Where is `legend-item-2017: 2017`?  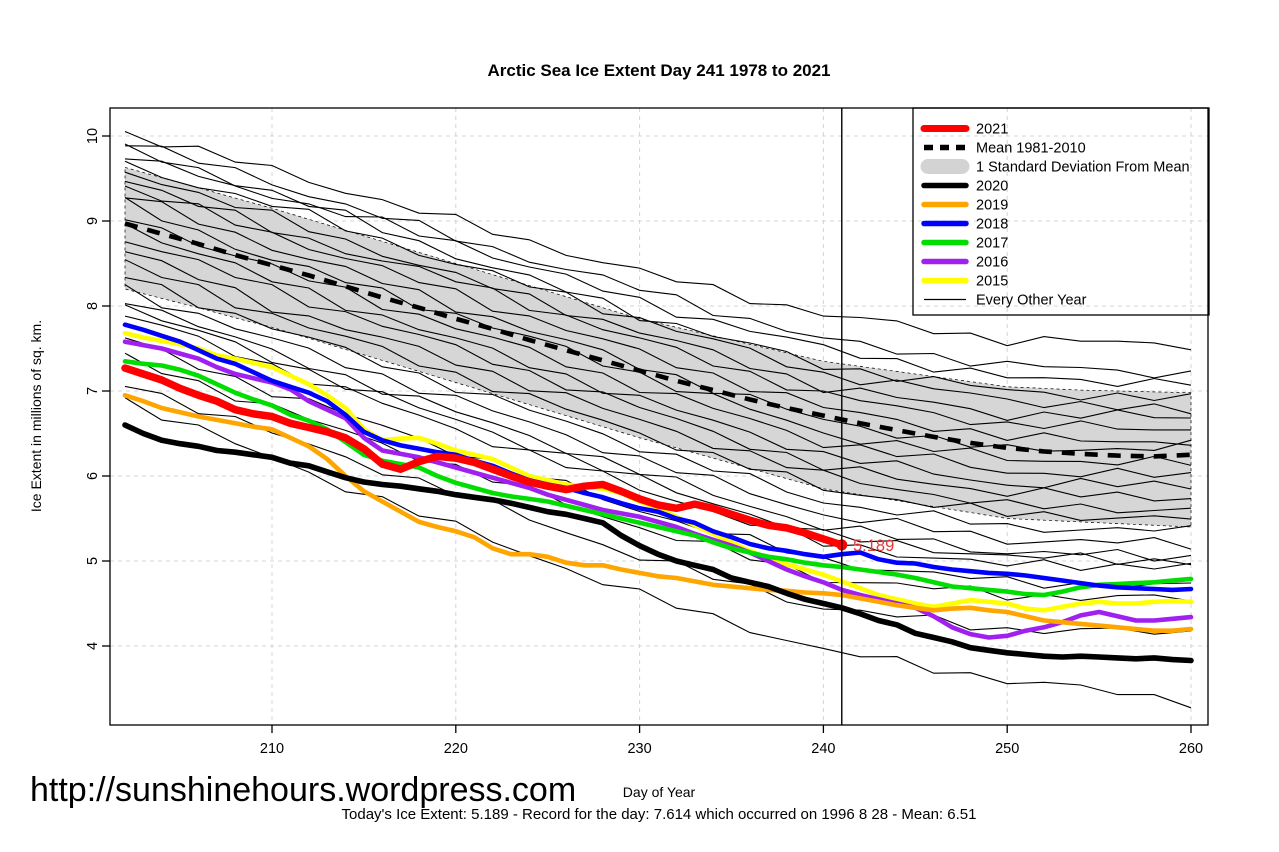 legend-item-2017: 2017 is located at coordinates (964, 244).